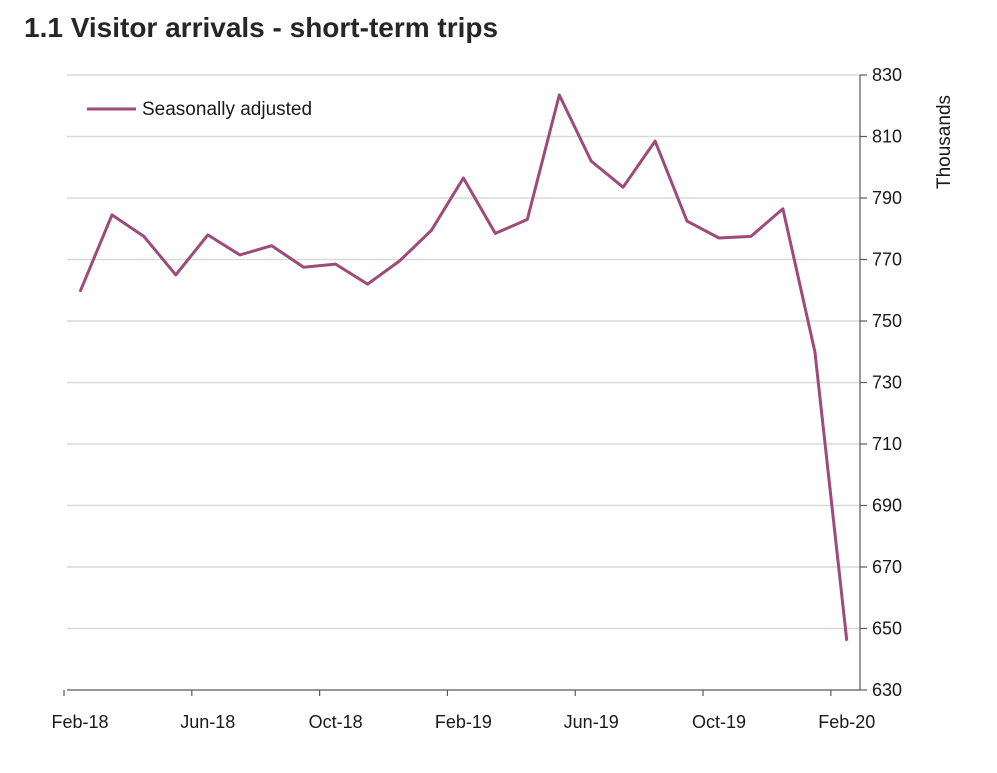 This screenshot has width=997, height=773. What do you see at coordinates (207, 722) in the screenshot?
I see `x-tick-label: Jun-18` at bounding box center [207, 722].